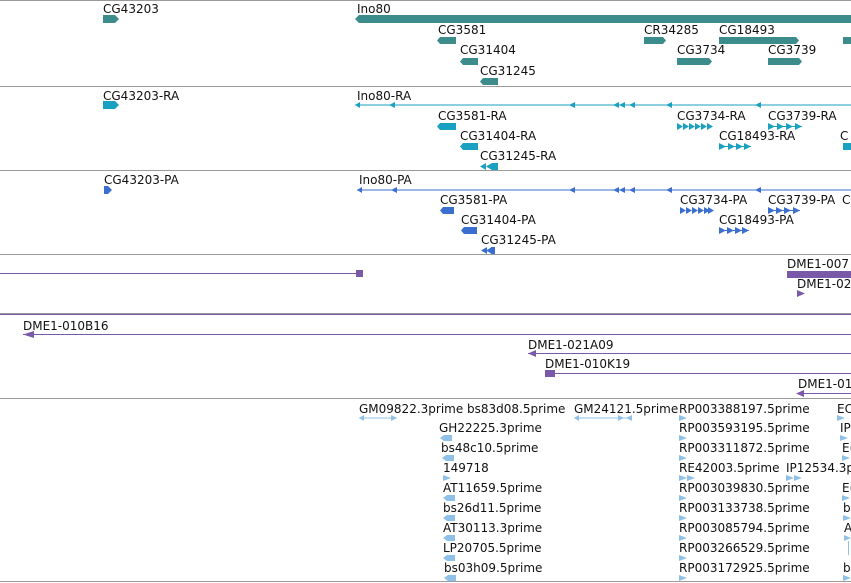 The width and height of the screenshot is (851, 583). What do you see at coordinates (744, 528) in the screenshot?
I see `feature-label: RP003085794.5prime` at bounding box center [744, 528].